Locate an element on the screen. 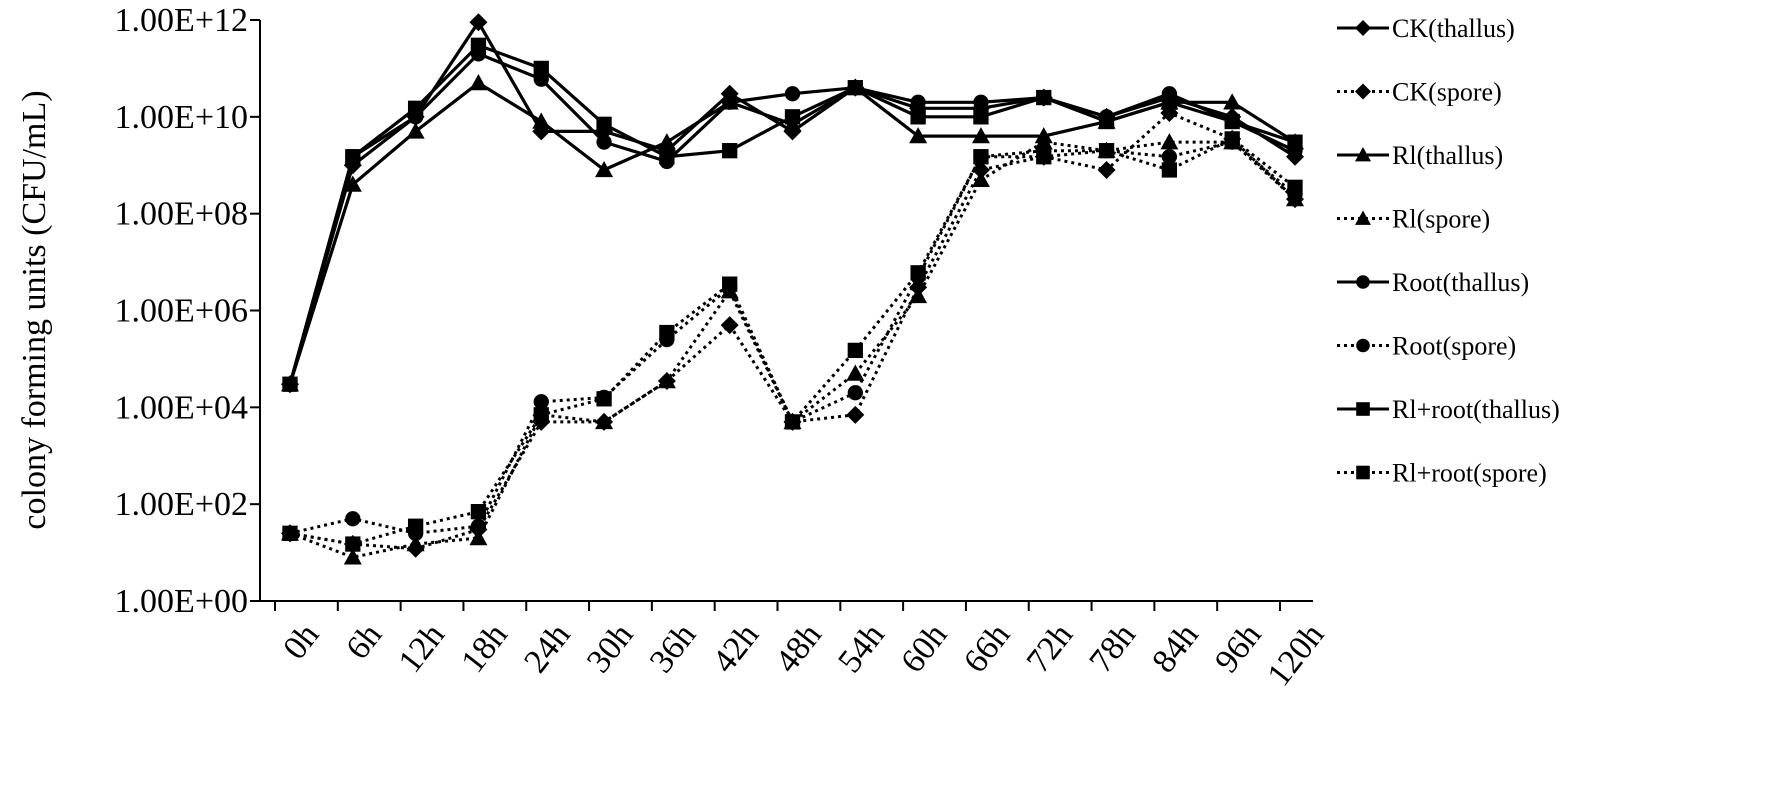 The image size is (1772, 807). x-tick-label: 0h is located at coordinates (301, 642).